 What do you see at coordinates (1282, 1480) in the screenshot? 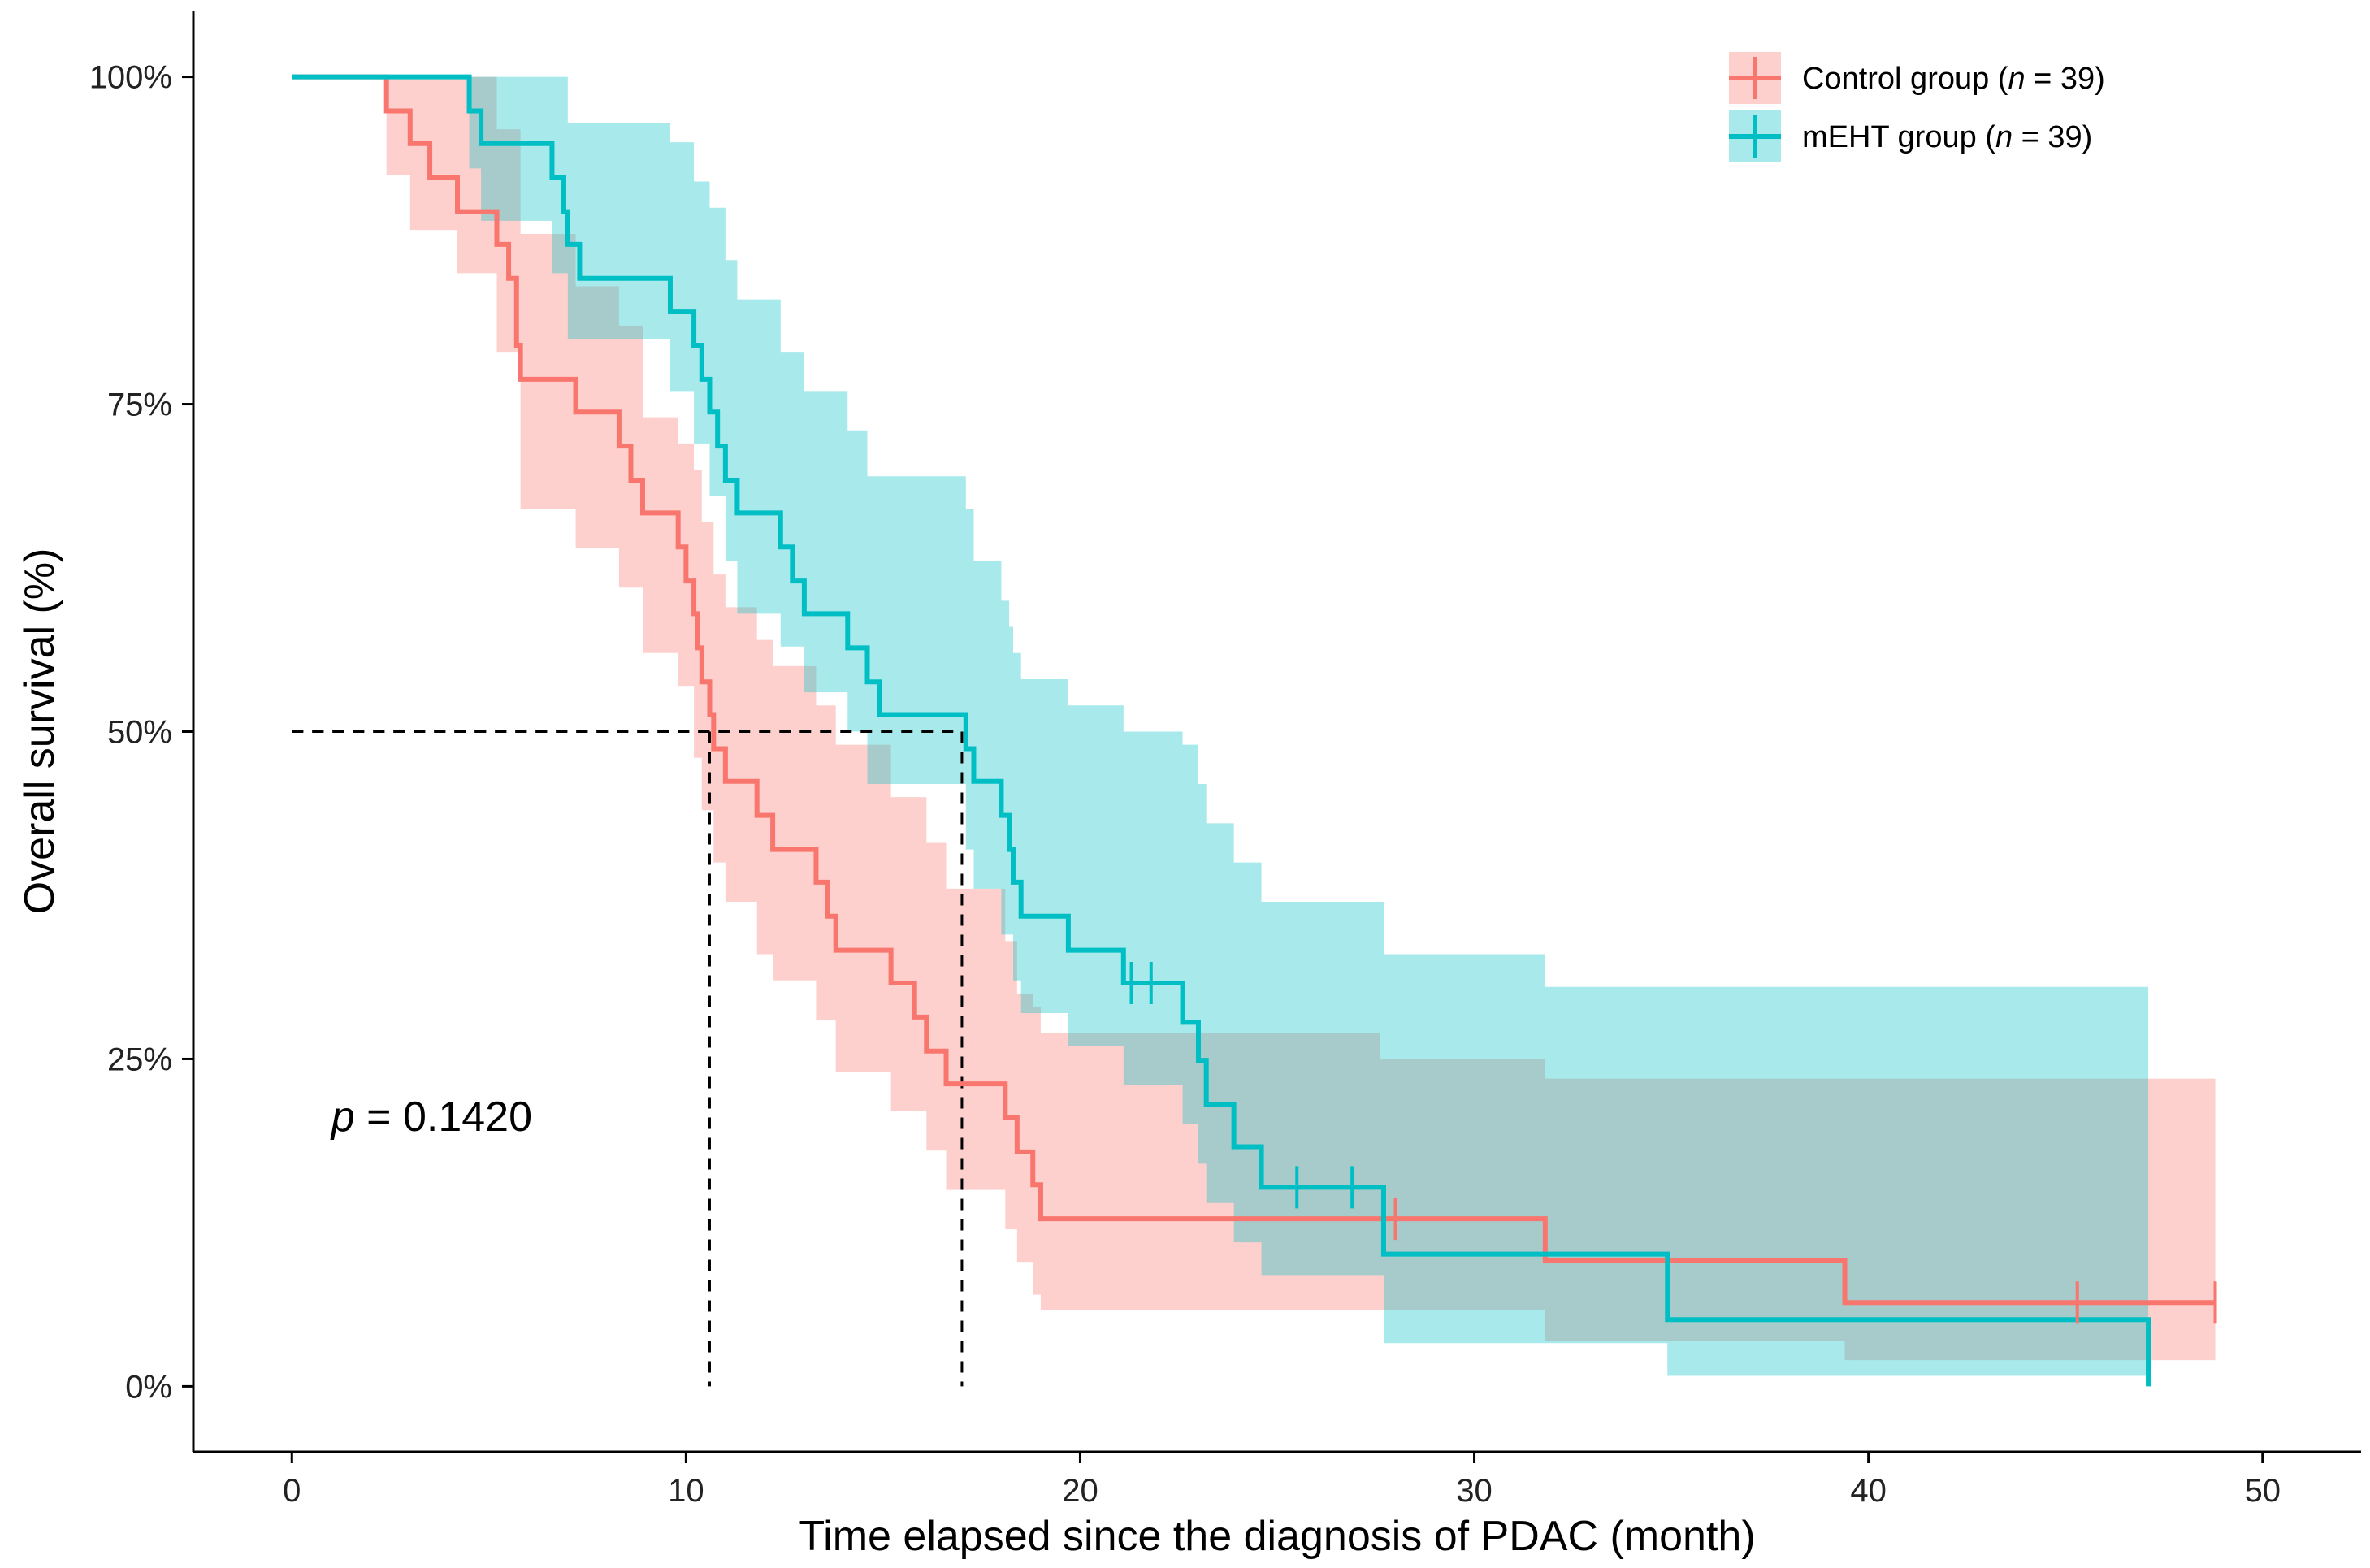
I see `x-ticks: 0 10 20 30 40 50` at bounding box center [1282, 1480].